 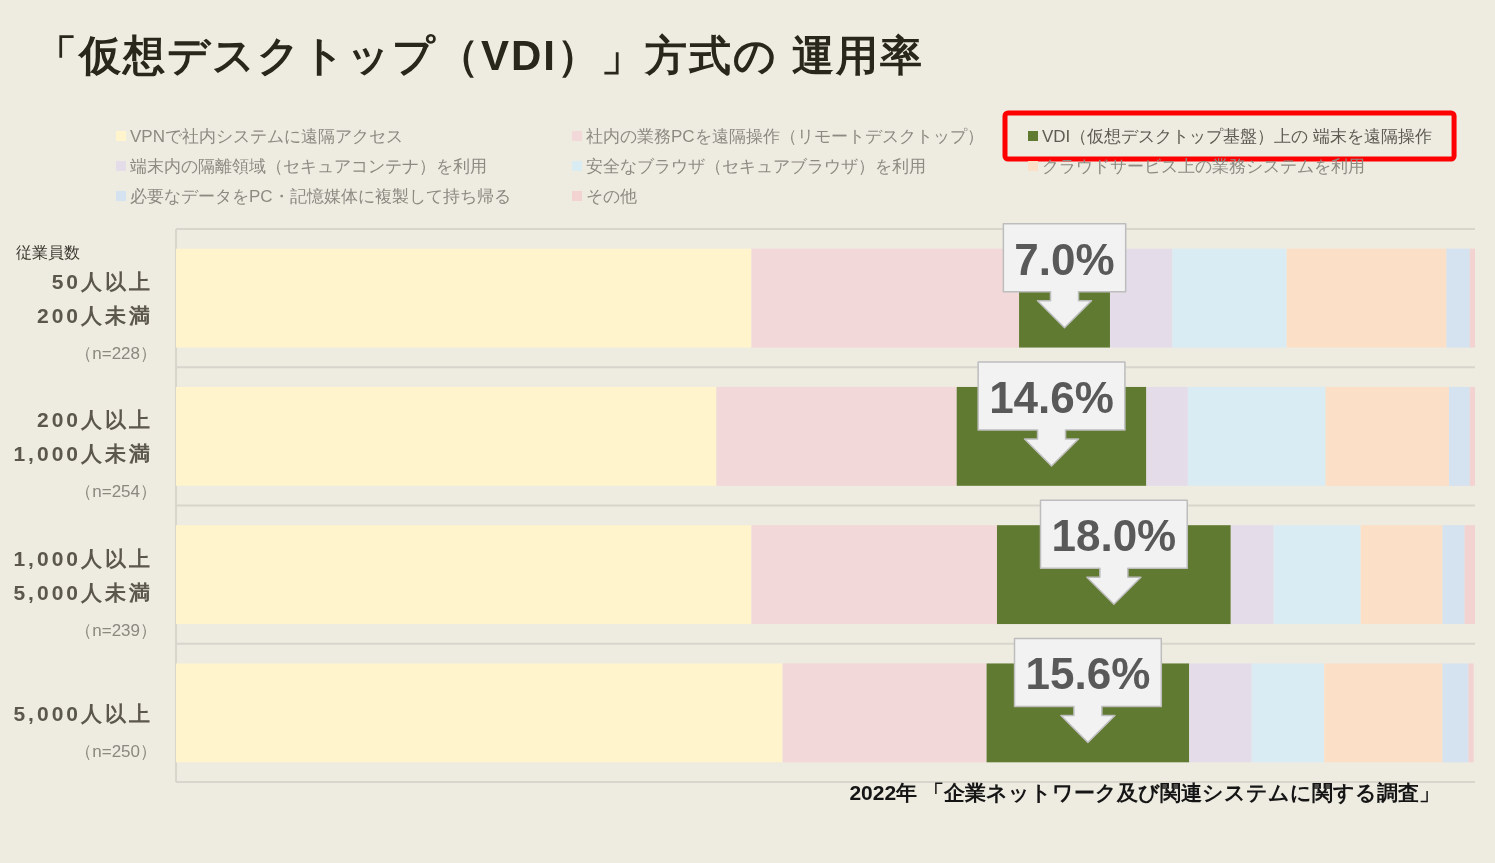 I want to click on category-label: 1,000人以上, so click(x=83, y=558).